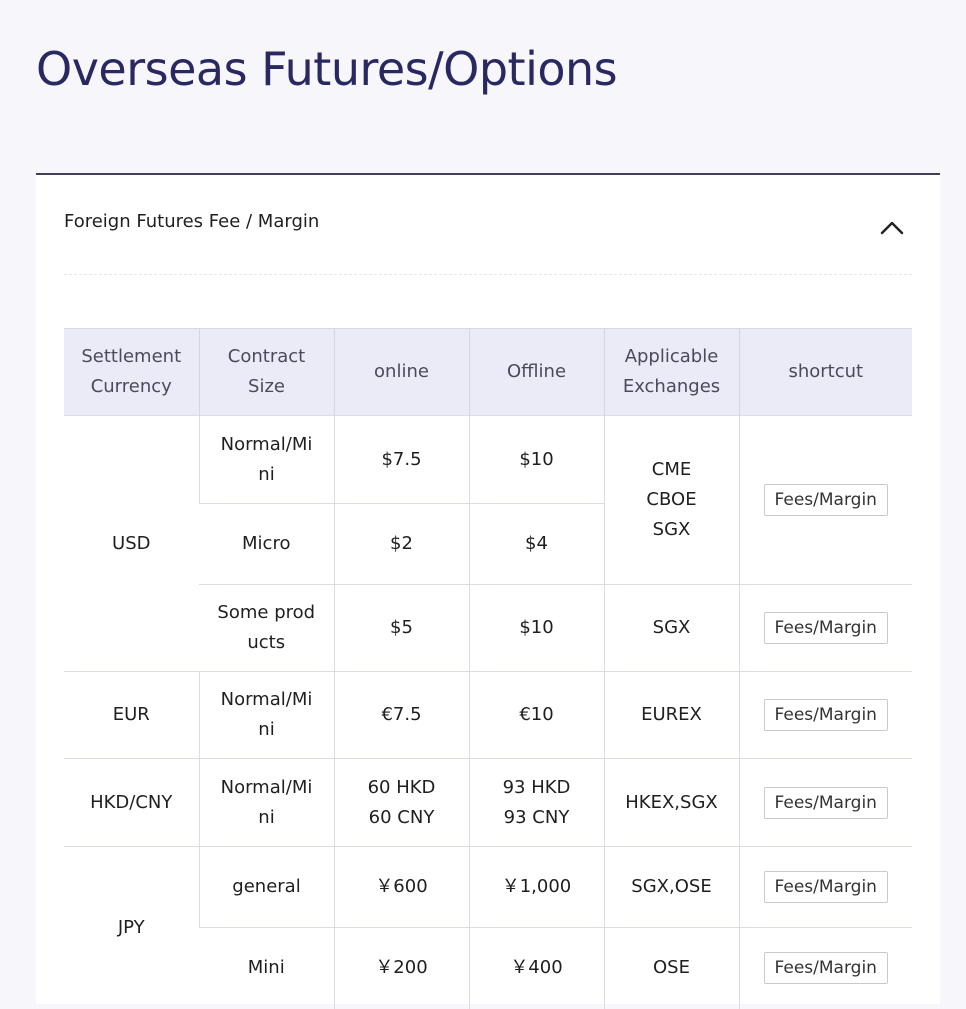 This screenshot has width=966, height=1009. What do you see at coordinates (825, 372) in the screenshot?
I see `header-shortcut: shortcut` at bounding box center [825, 372].